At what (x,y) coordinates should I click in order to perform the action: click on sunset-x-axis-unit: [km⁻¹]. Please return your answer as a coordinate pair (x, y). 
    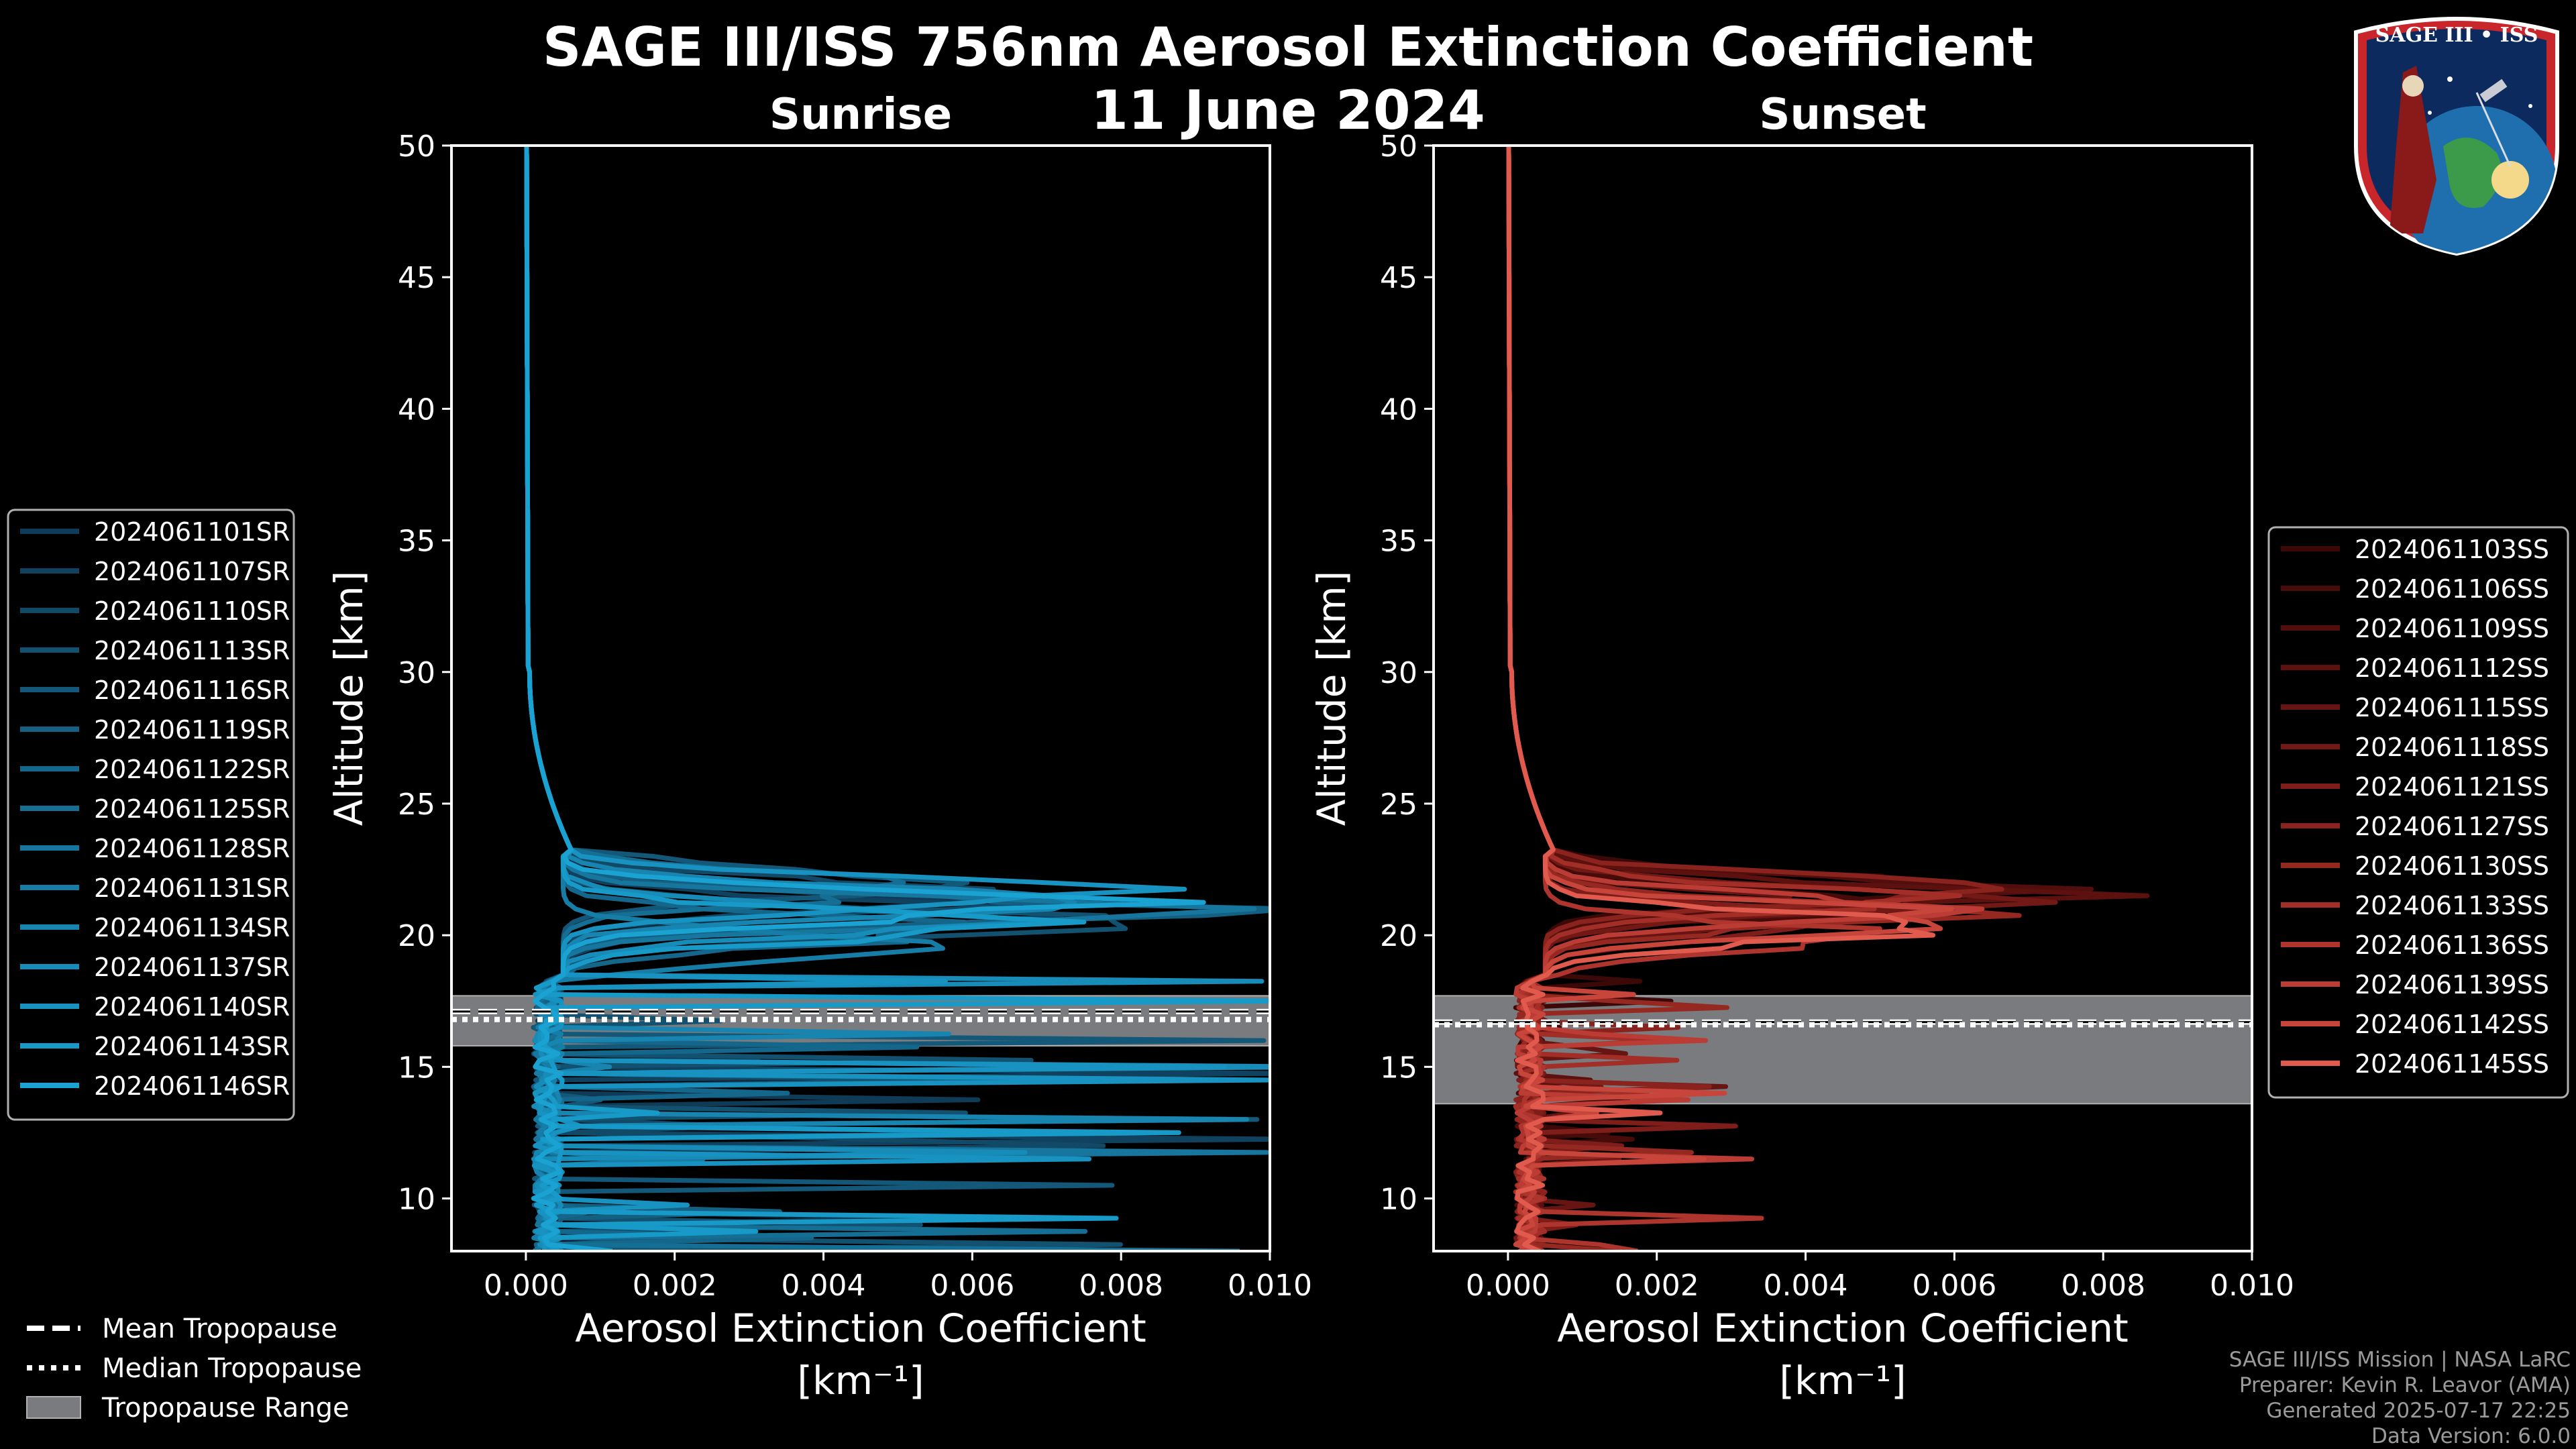
    Looking at the image, I should click on (1842, 1380).